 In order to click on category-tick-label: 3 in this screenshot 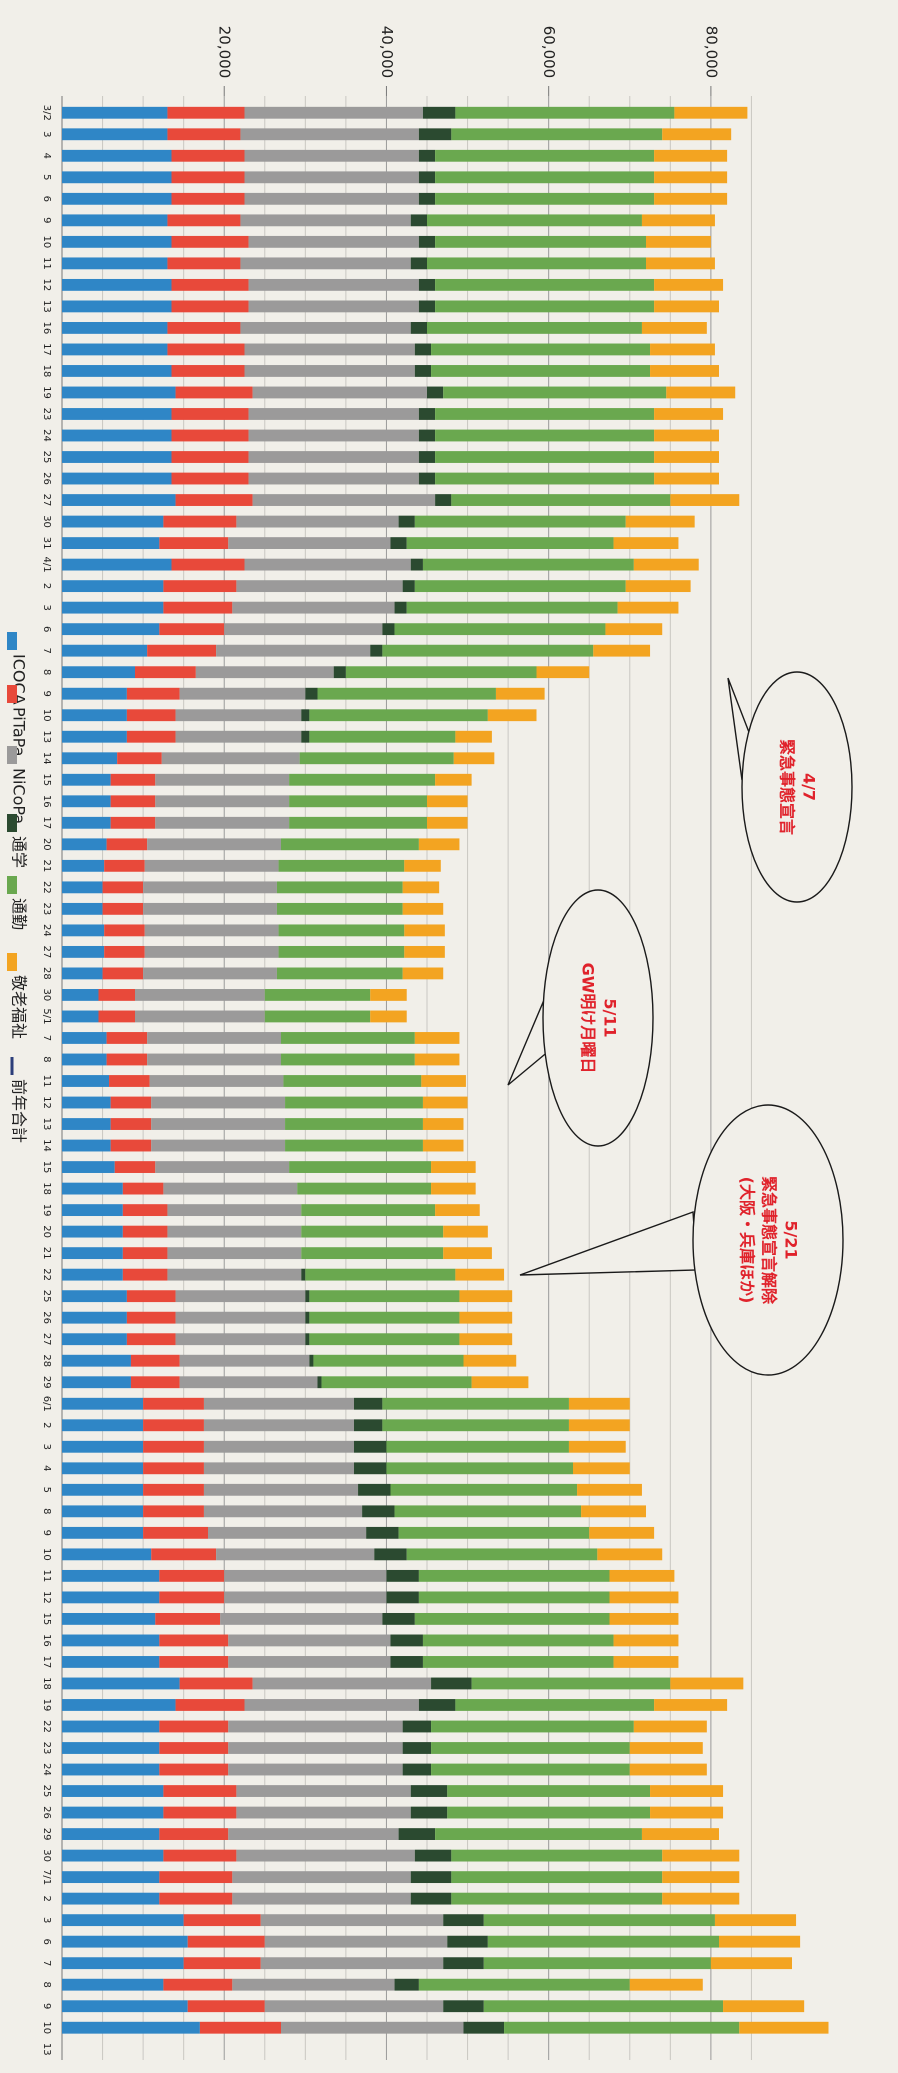, I will do `click(46, 1447)`.